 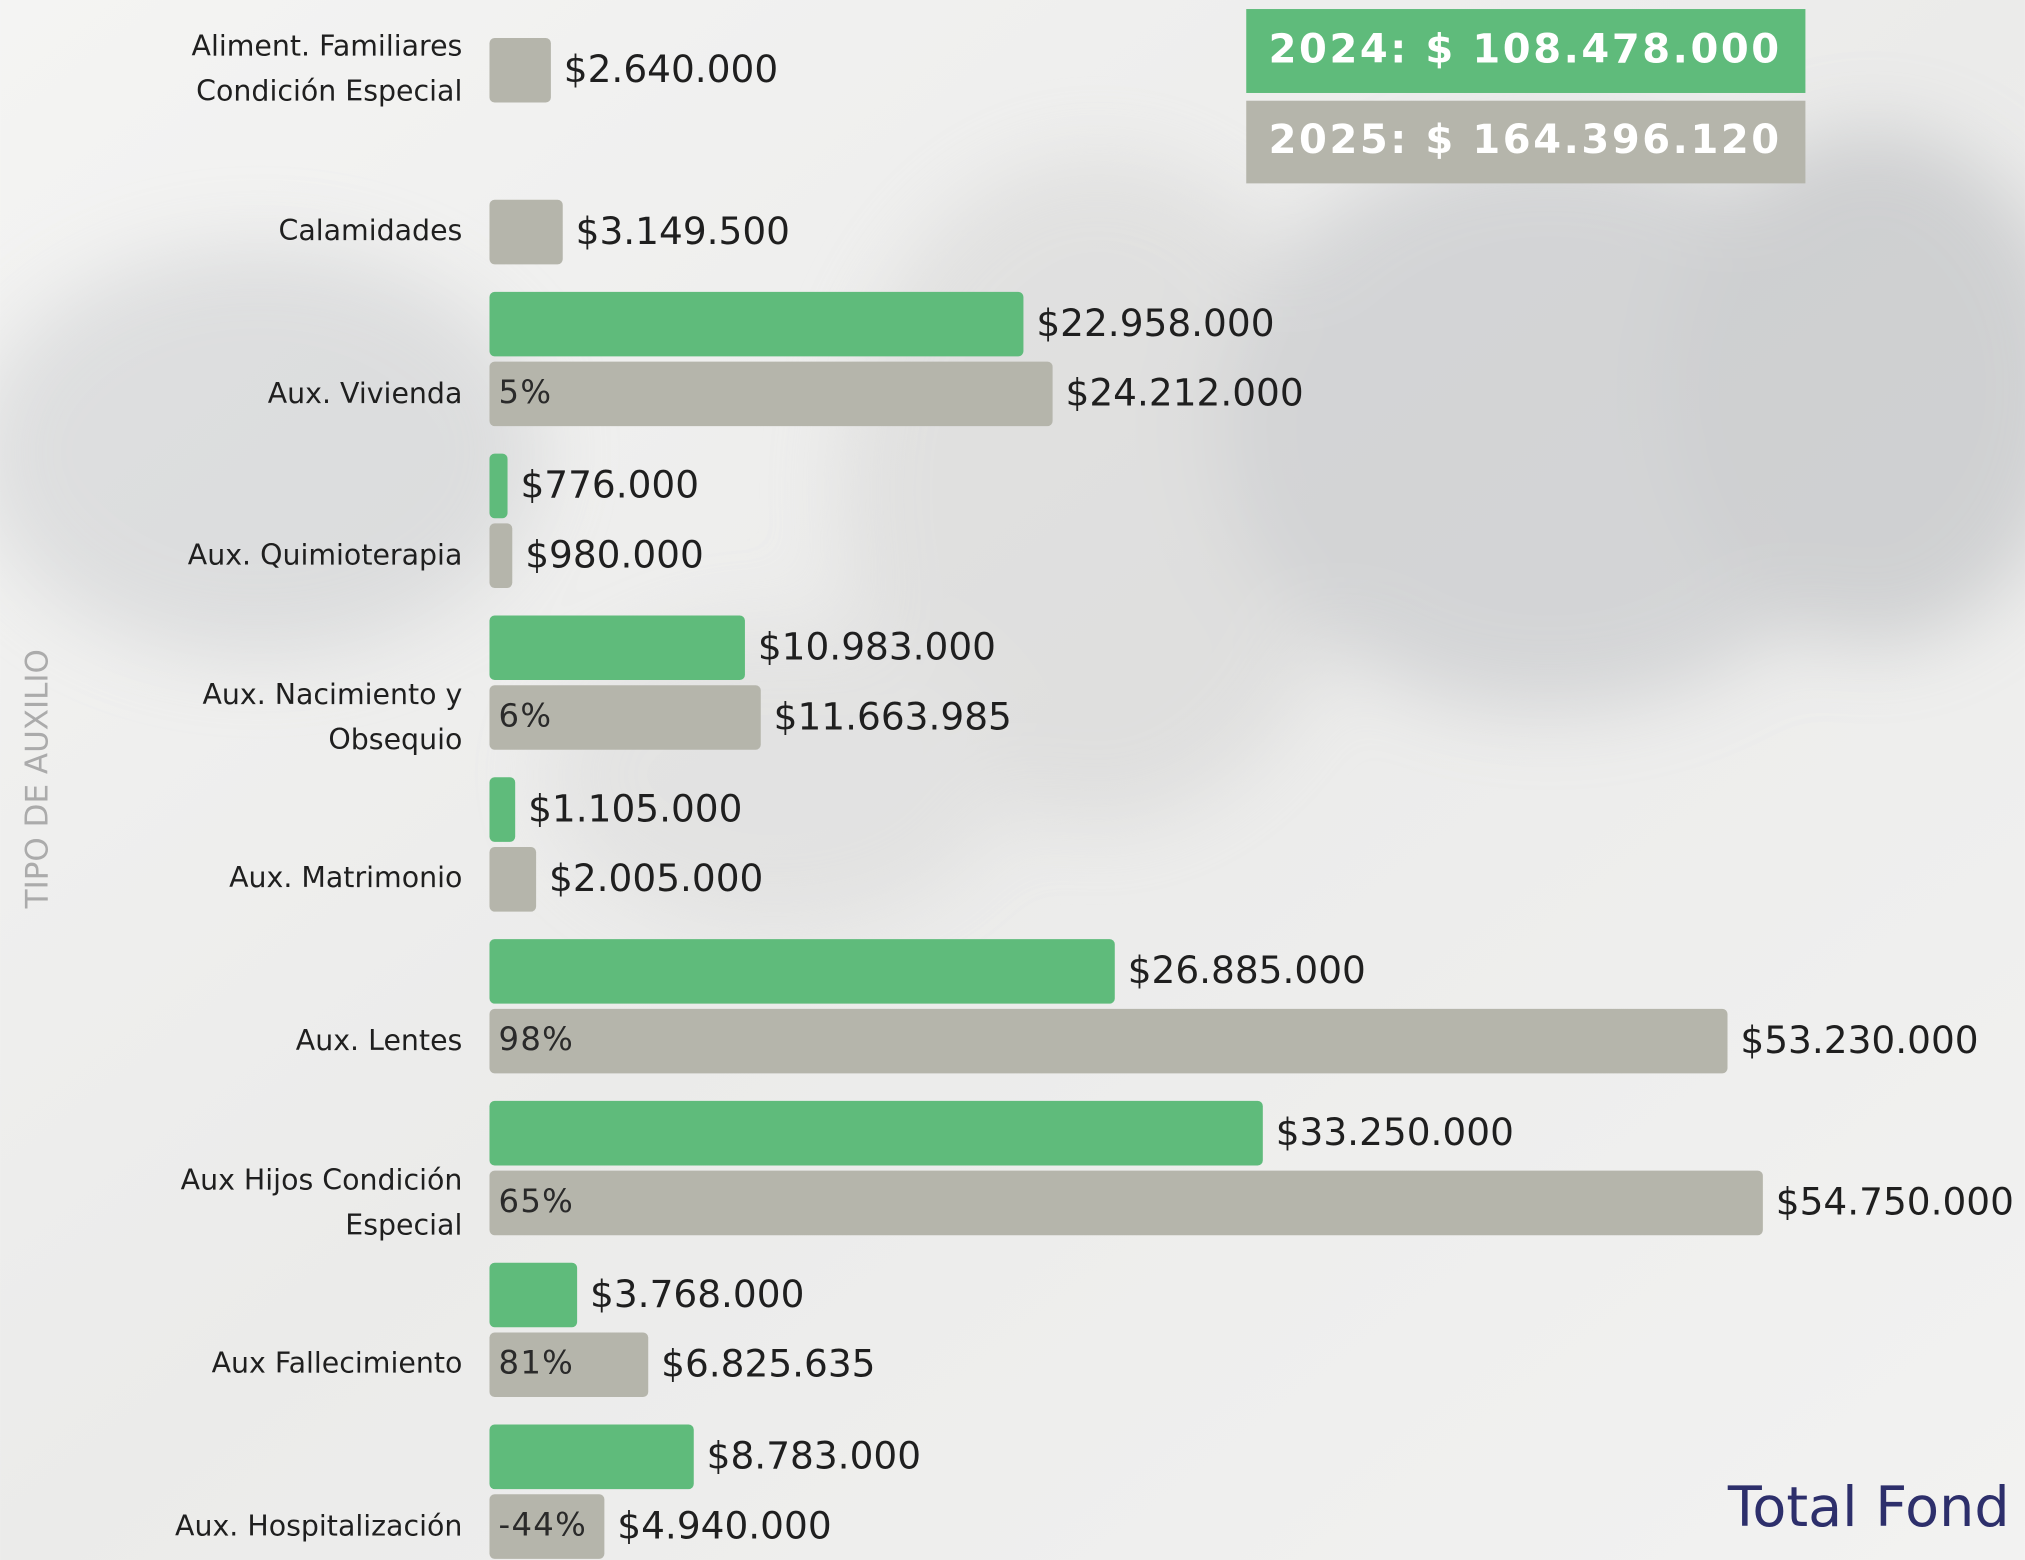 What do you see at coordinates (1155, 323) in the screenshot?
I see `value-label: $22.958.000` at bounding box center [1155, 323].